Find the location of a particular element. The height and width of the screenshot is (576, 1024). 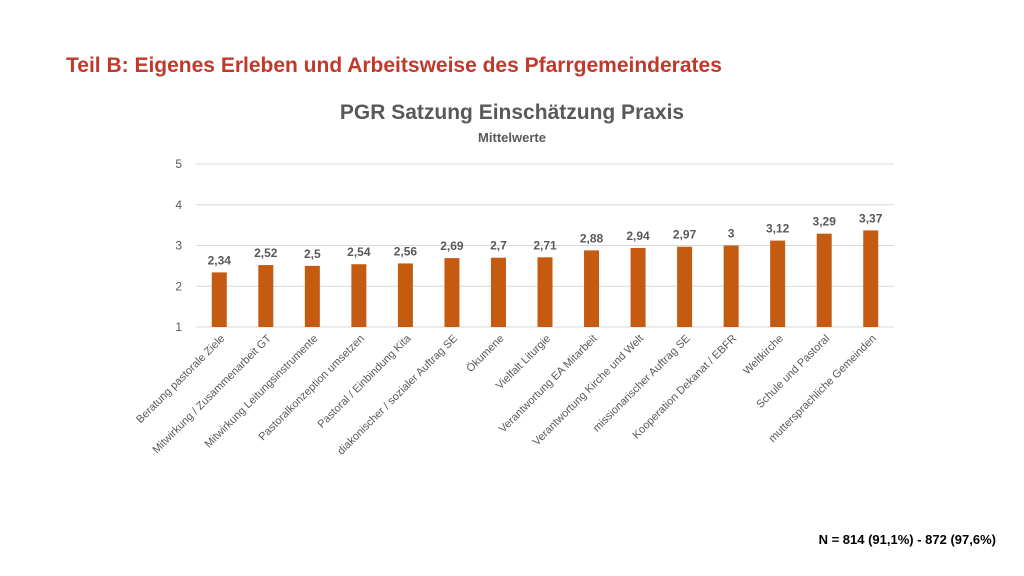

y-tick-label: 1 is located at coordinates (178, 327).